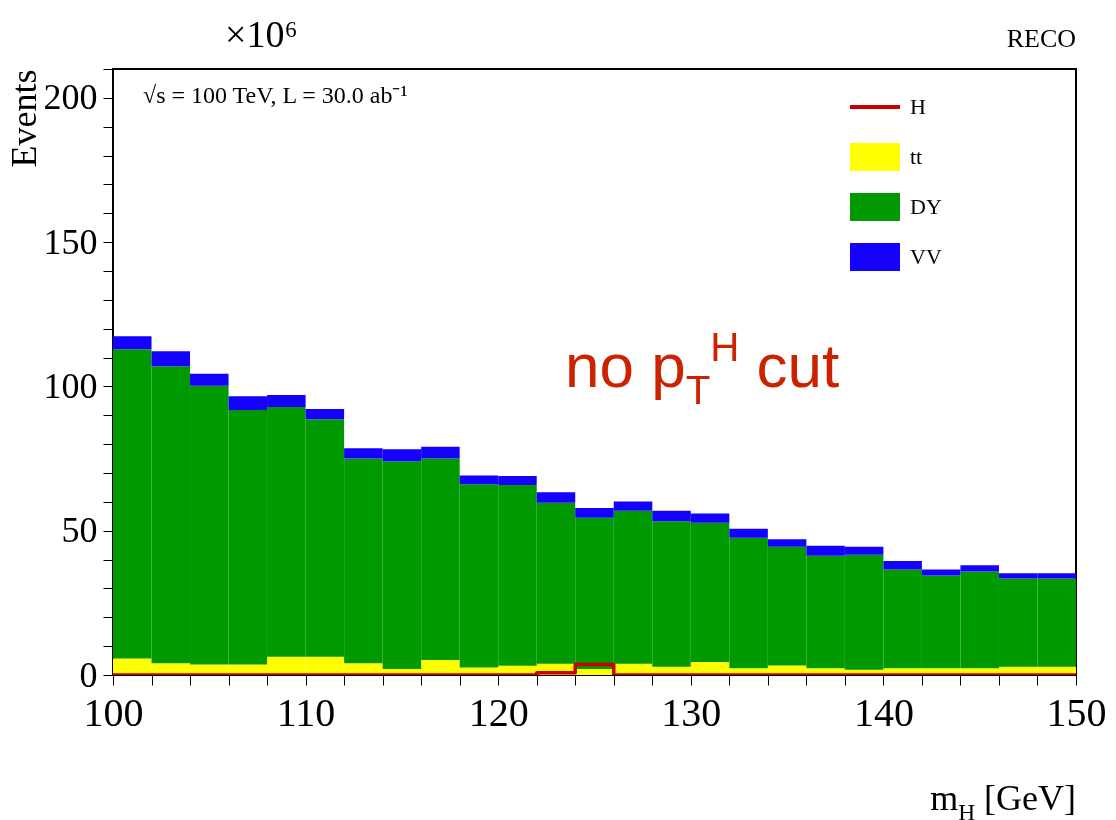  I want to click on legend-label: VV, so click(926, 256).